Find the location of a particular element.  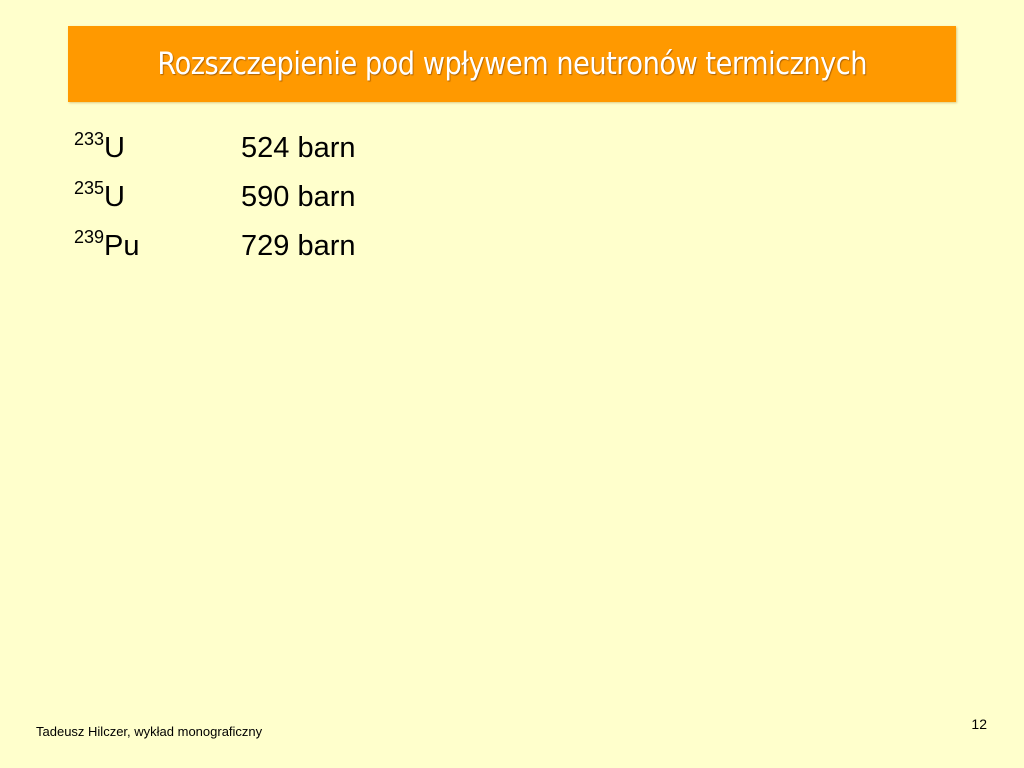

mass-number: 233 is located at coordinates (89, 139).